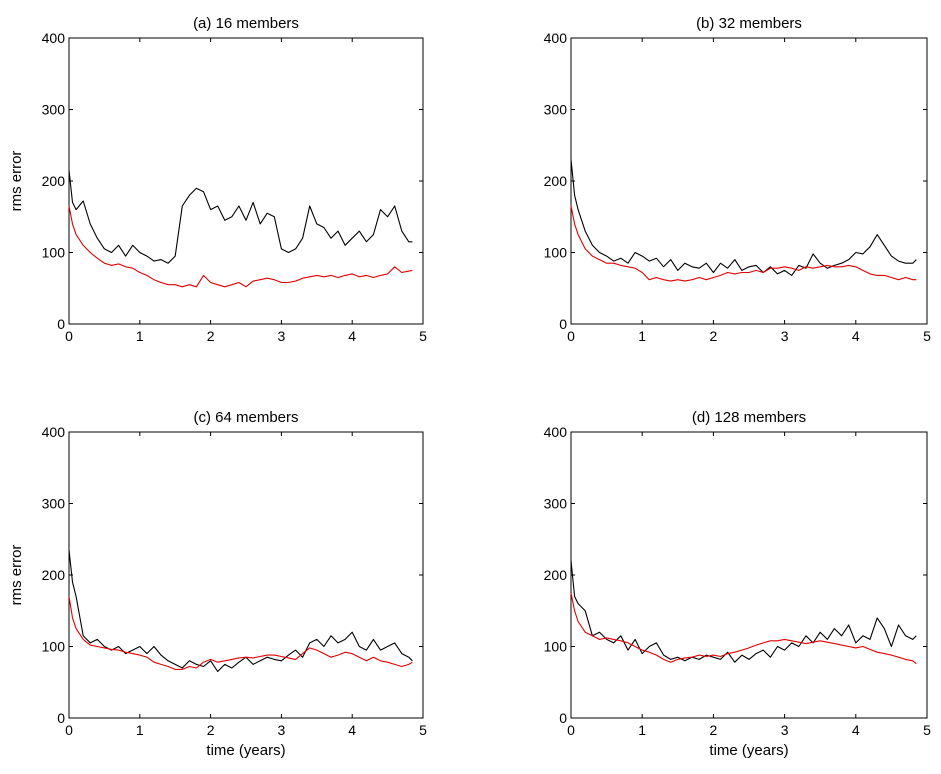 This screenshot has width=941, height=774. What do you see at coordinates (749, 417) in the screenshot?
I see `chart-title: (d) 128 members` at bounding box center [749, 417].